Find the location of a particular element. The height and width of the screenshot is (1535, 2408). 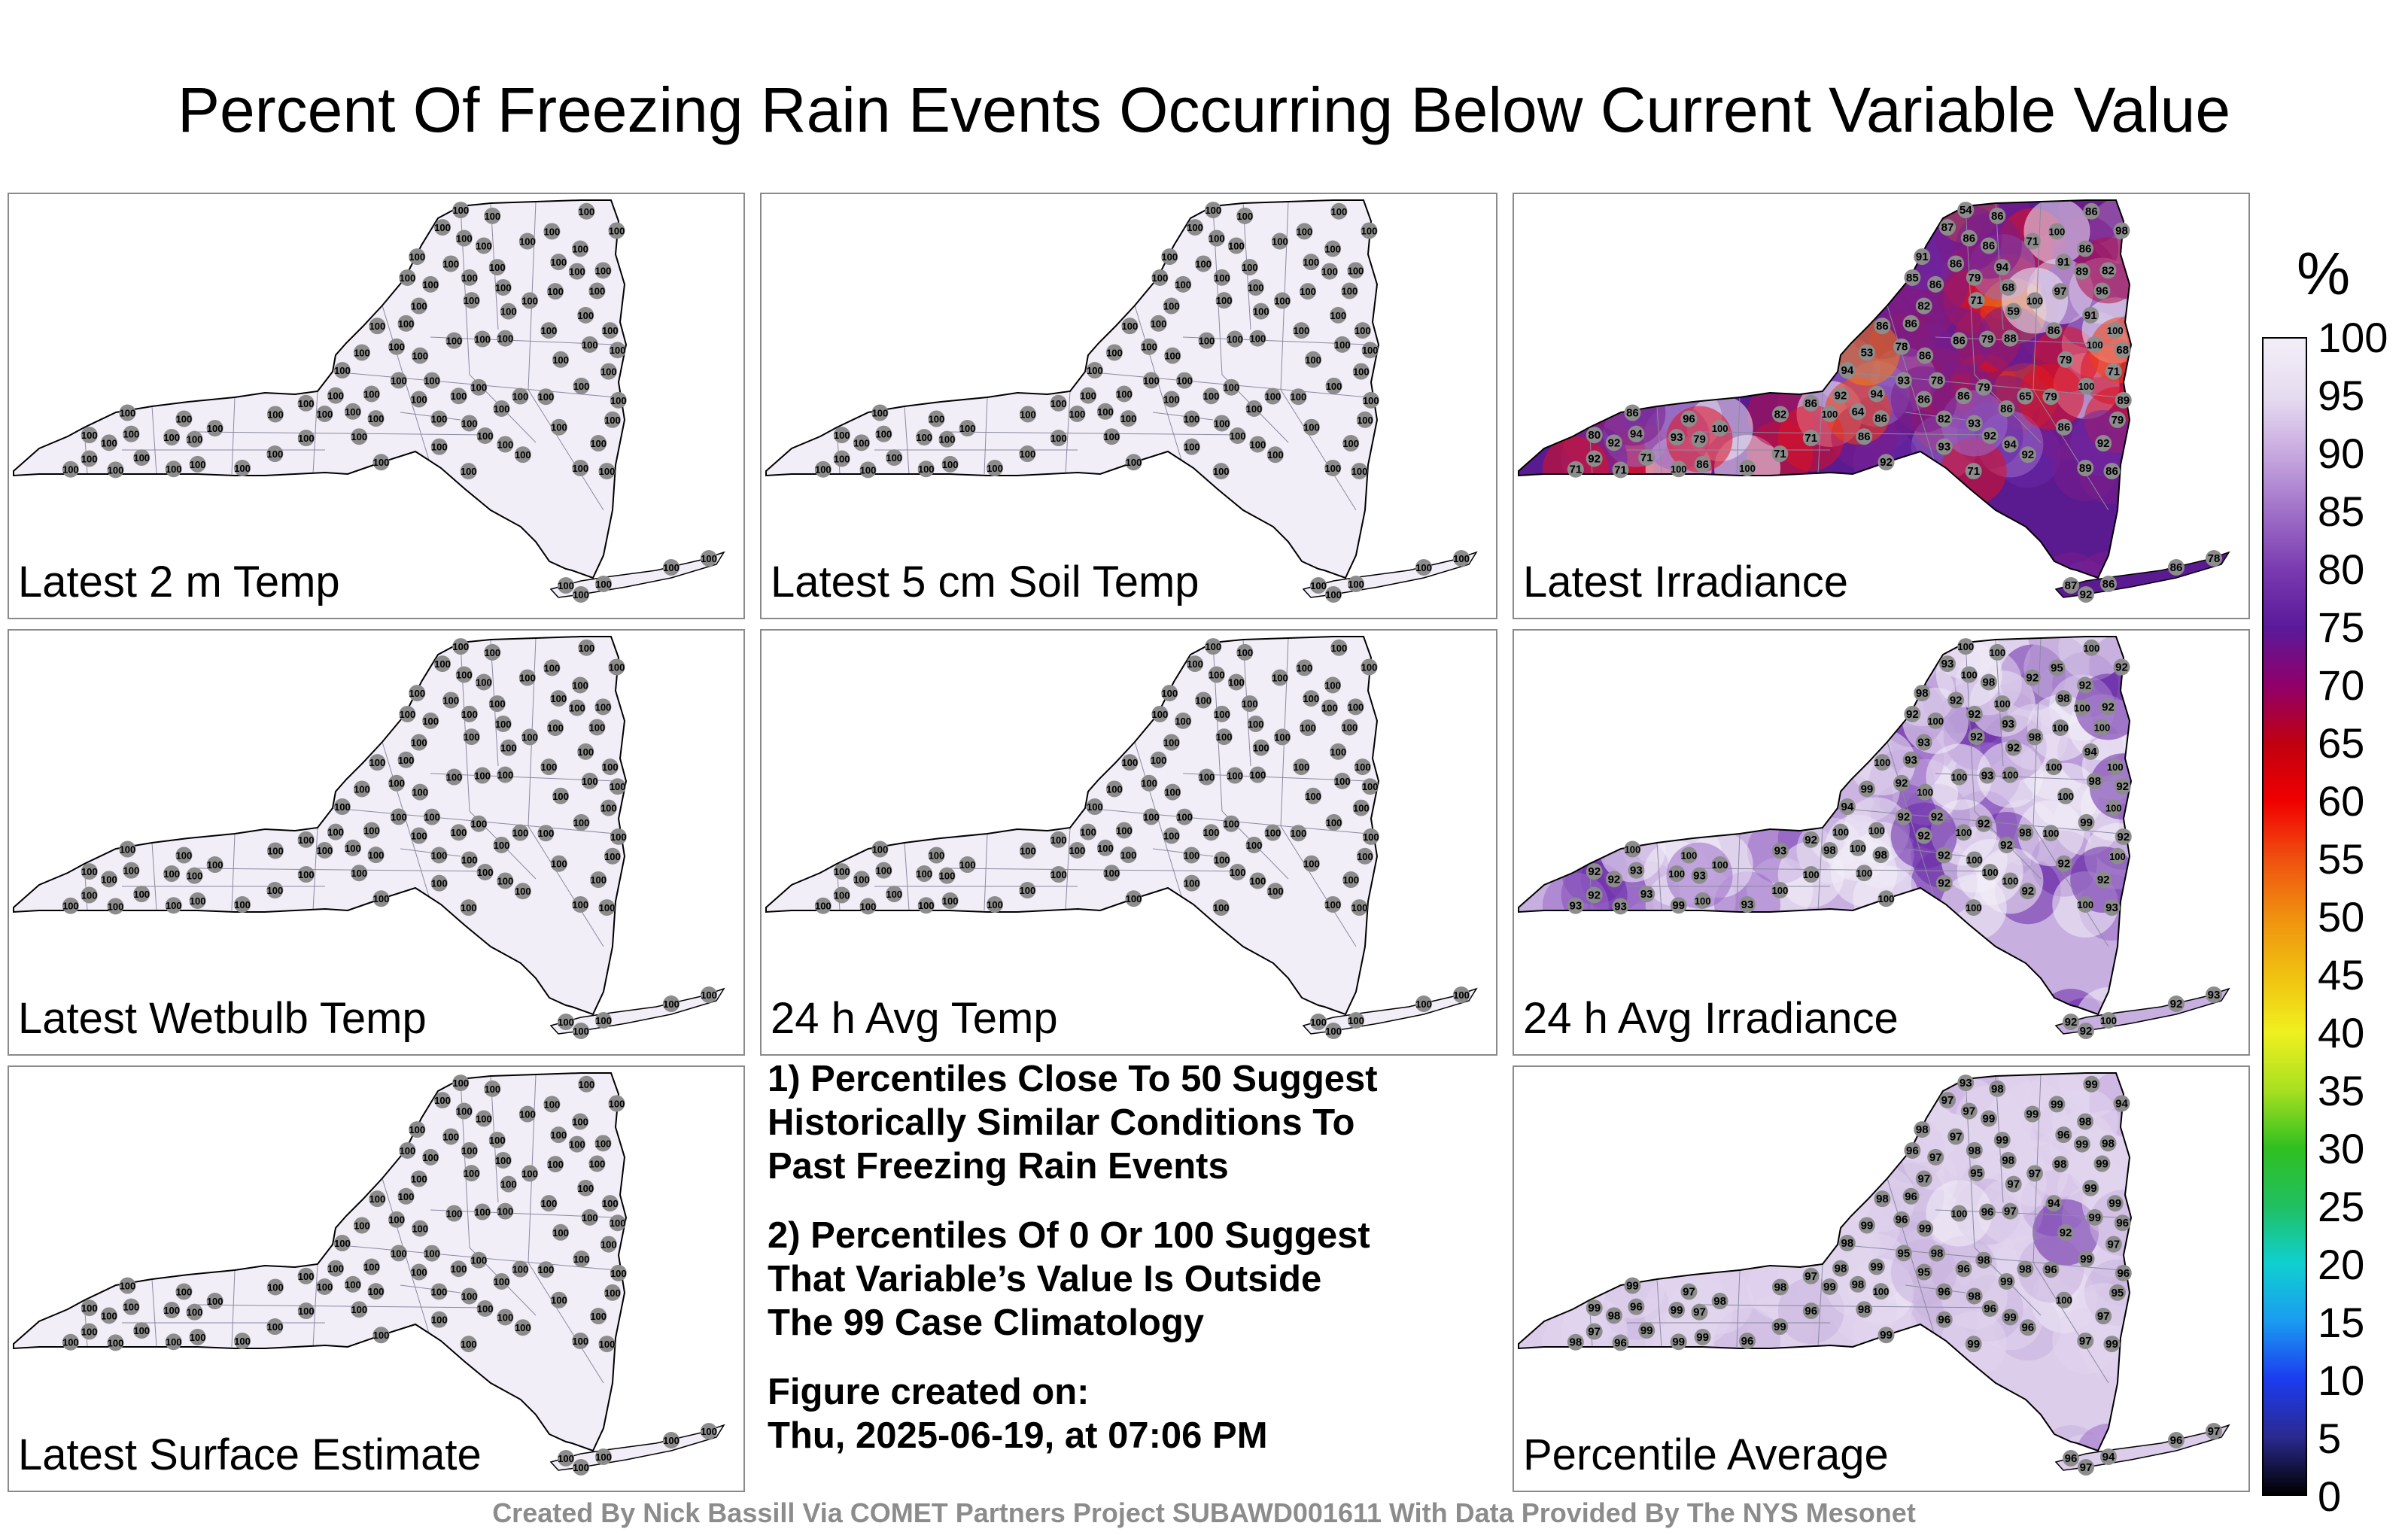

station-marker: 93 is located at coordinates (1944, 446).